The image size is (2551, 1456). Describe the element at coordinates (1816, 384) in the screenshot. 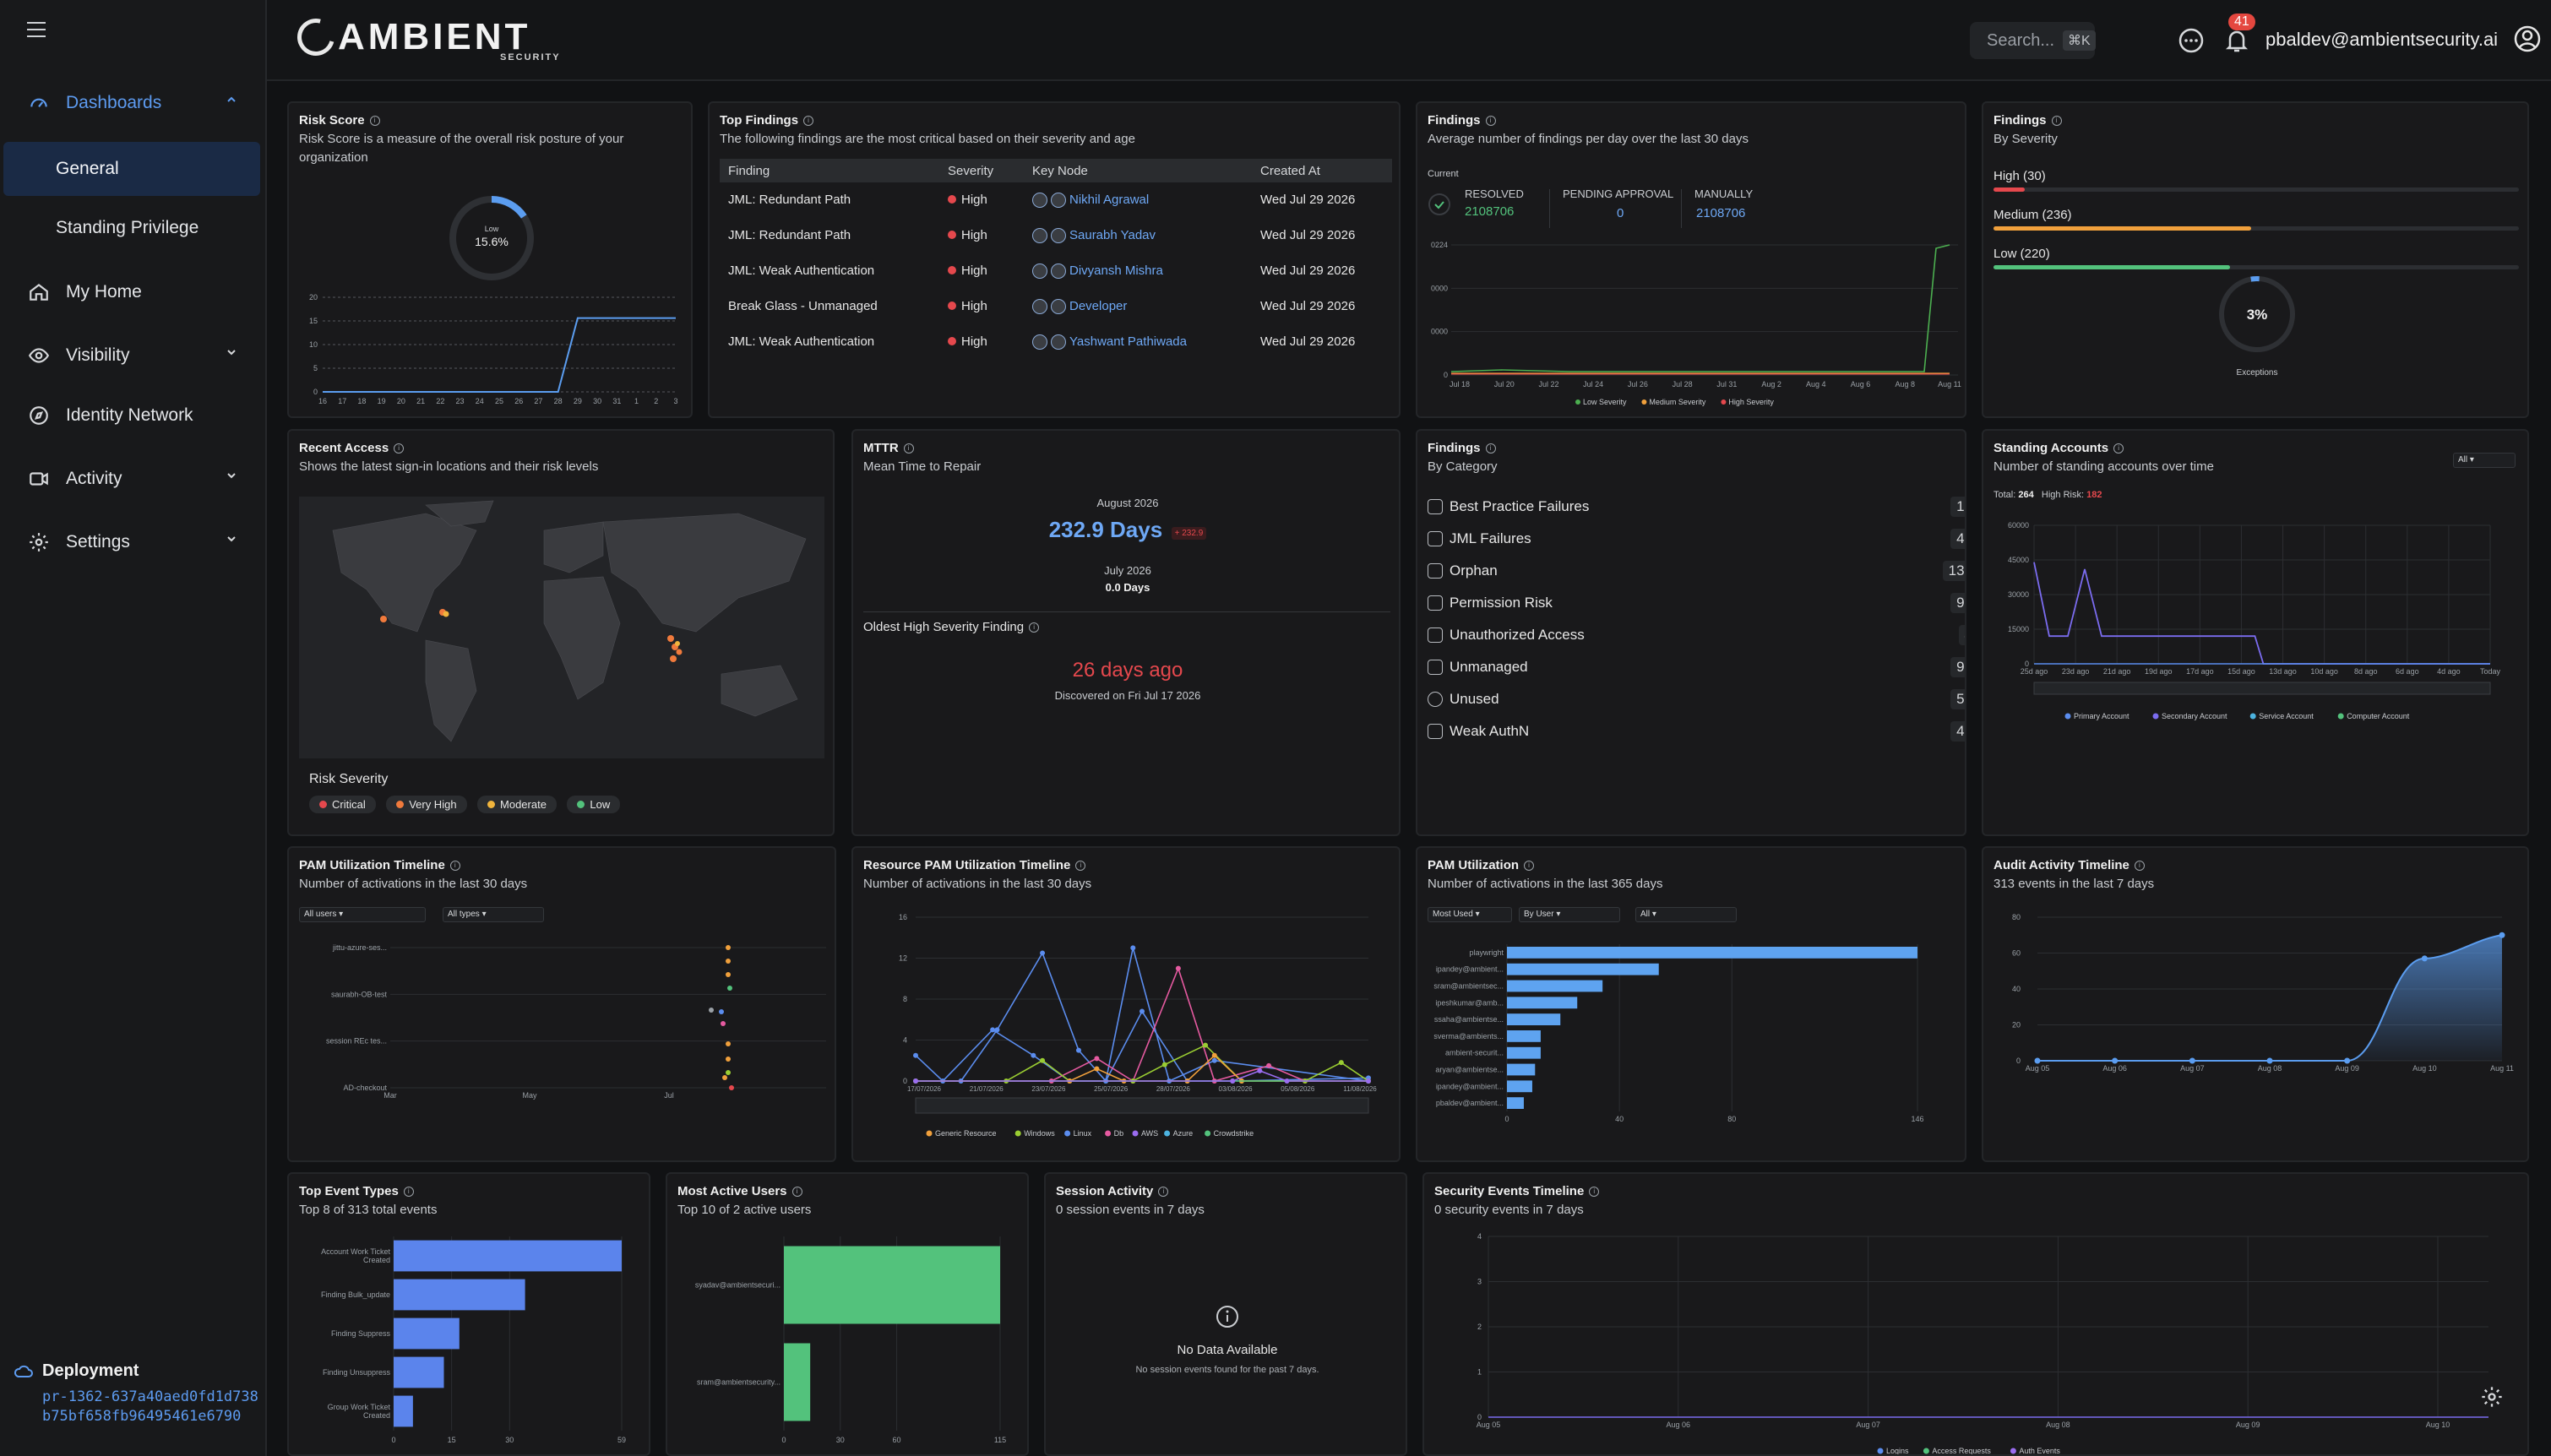

I see `x-tick-label: Aug 4` at that location.